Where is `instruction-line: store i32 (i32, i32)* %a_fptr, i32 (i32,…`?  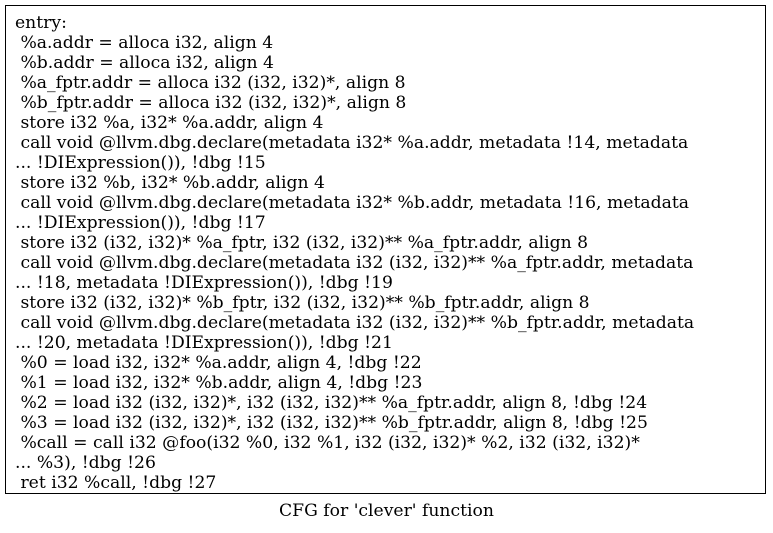 instruction-line: store i32 (i32, i32)* %a_fptr, i32 (i32,… is located at coordinates (302, 243).